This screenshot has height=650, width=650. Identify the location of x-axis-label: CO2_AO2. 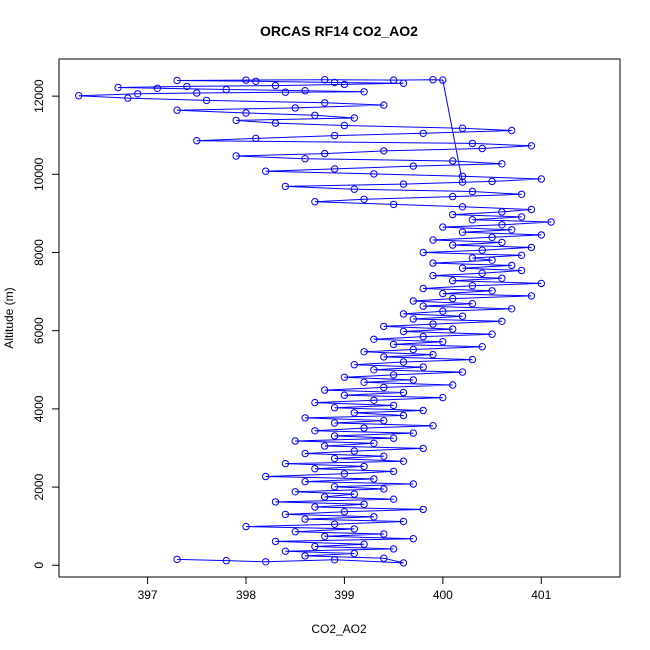
(339, 629).